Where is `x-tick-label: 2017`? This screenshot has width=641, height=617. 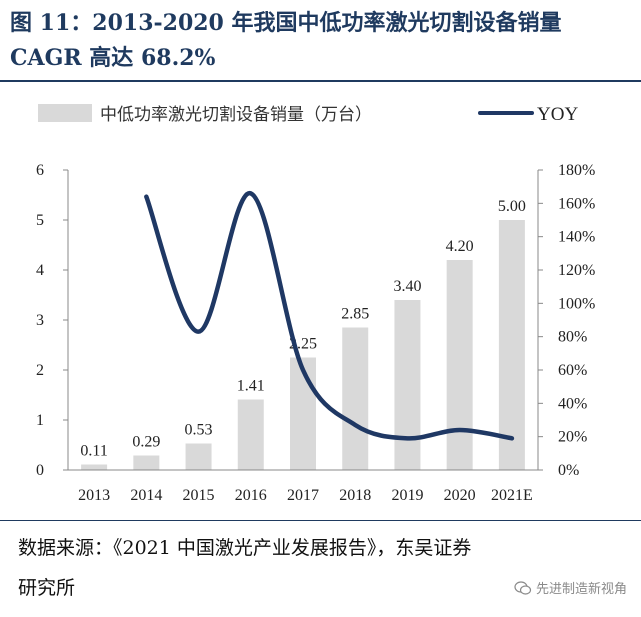
x-tick-label: 2017 is located at coordinates (303, 495).